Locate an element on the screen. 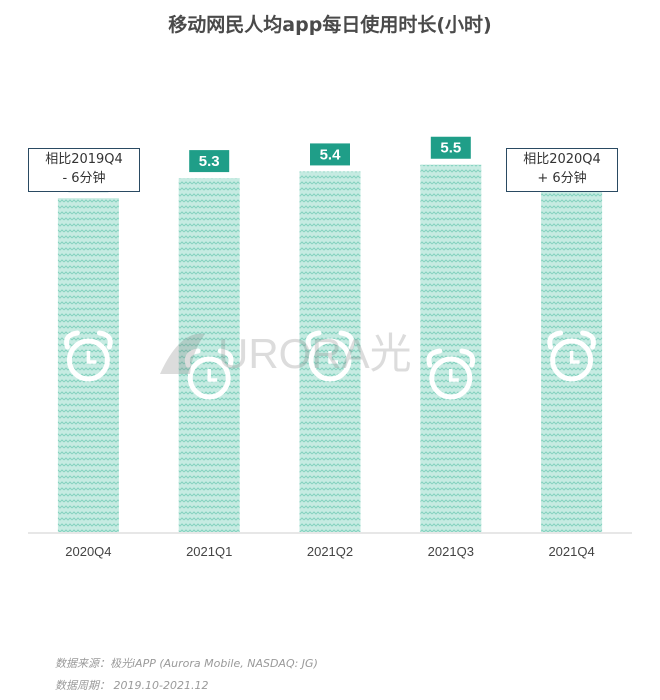  value-label-2021Q2: 5.4 is located at coordinates (331, 154).